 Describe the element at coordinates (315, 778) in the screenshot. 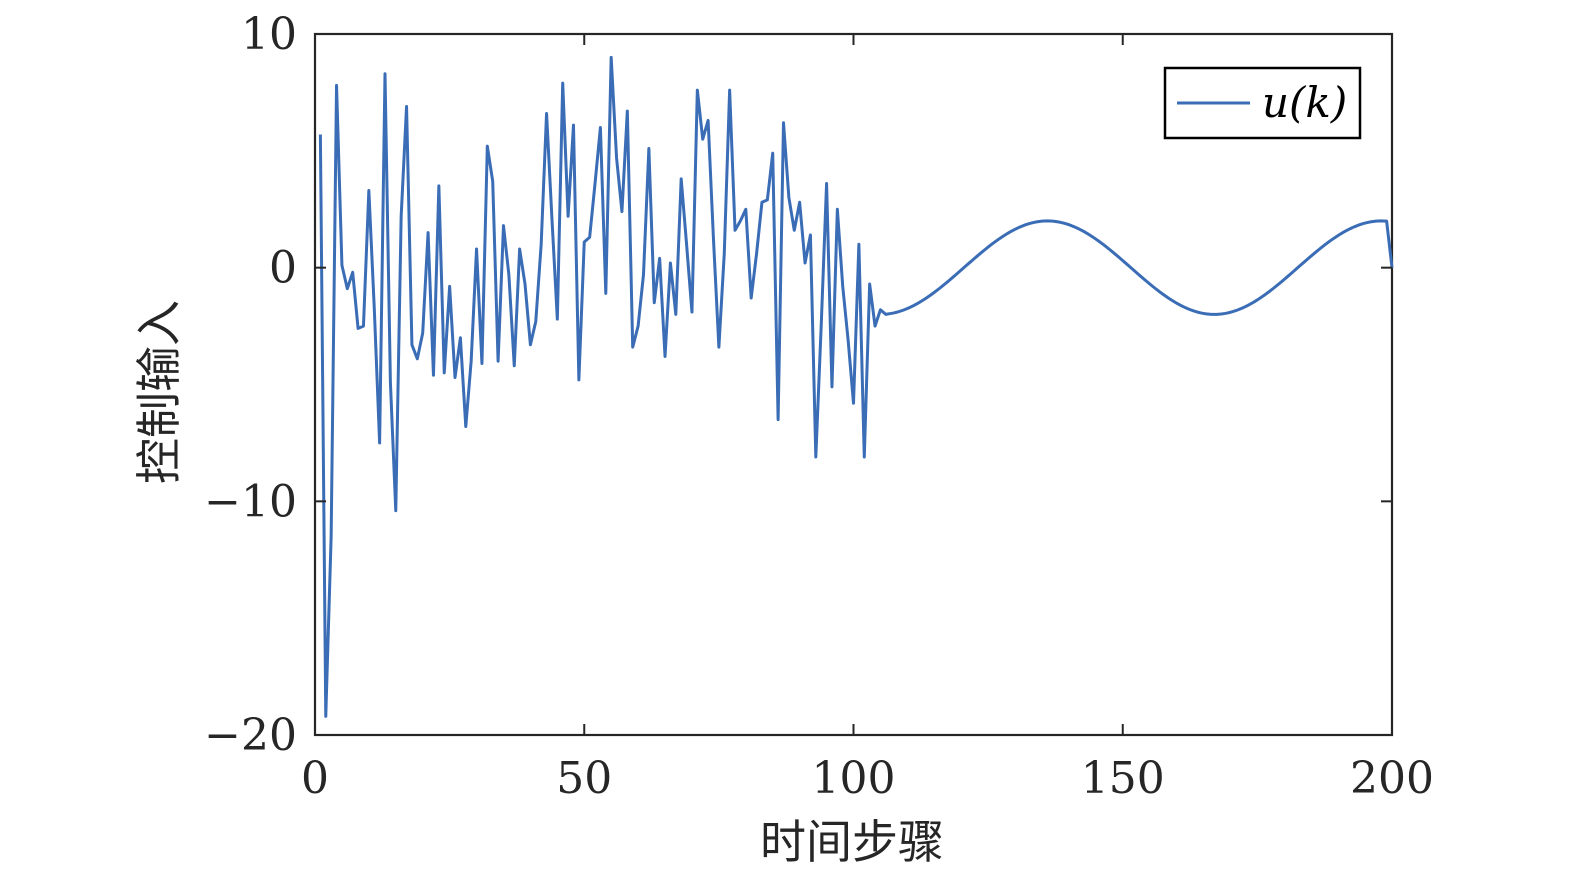

I see `x-tick-label: 0` at that location.